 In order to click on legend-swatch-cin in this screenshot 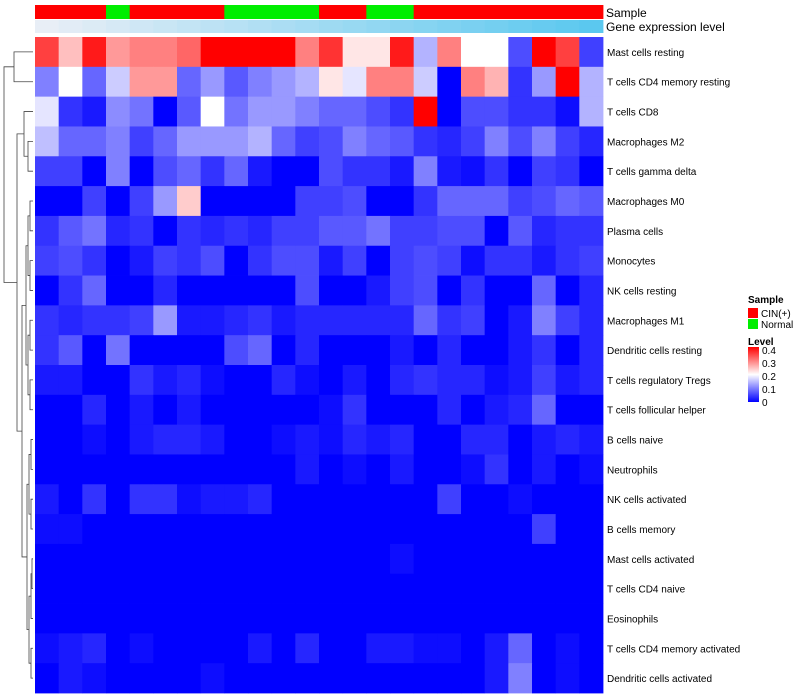, I will do `click(753, 313)`.